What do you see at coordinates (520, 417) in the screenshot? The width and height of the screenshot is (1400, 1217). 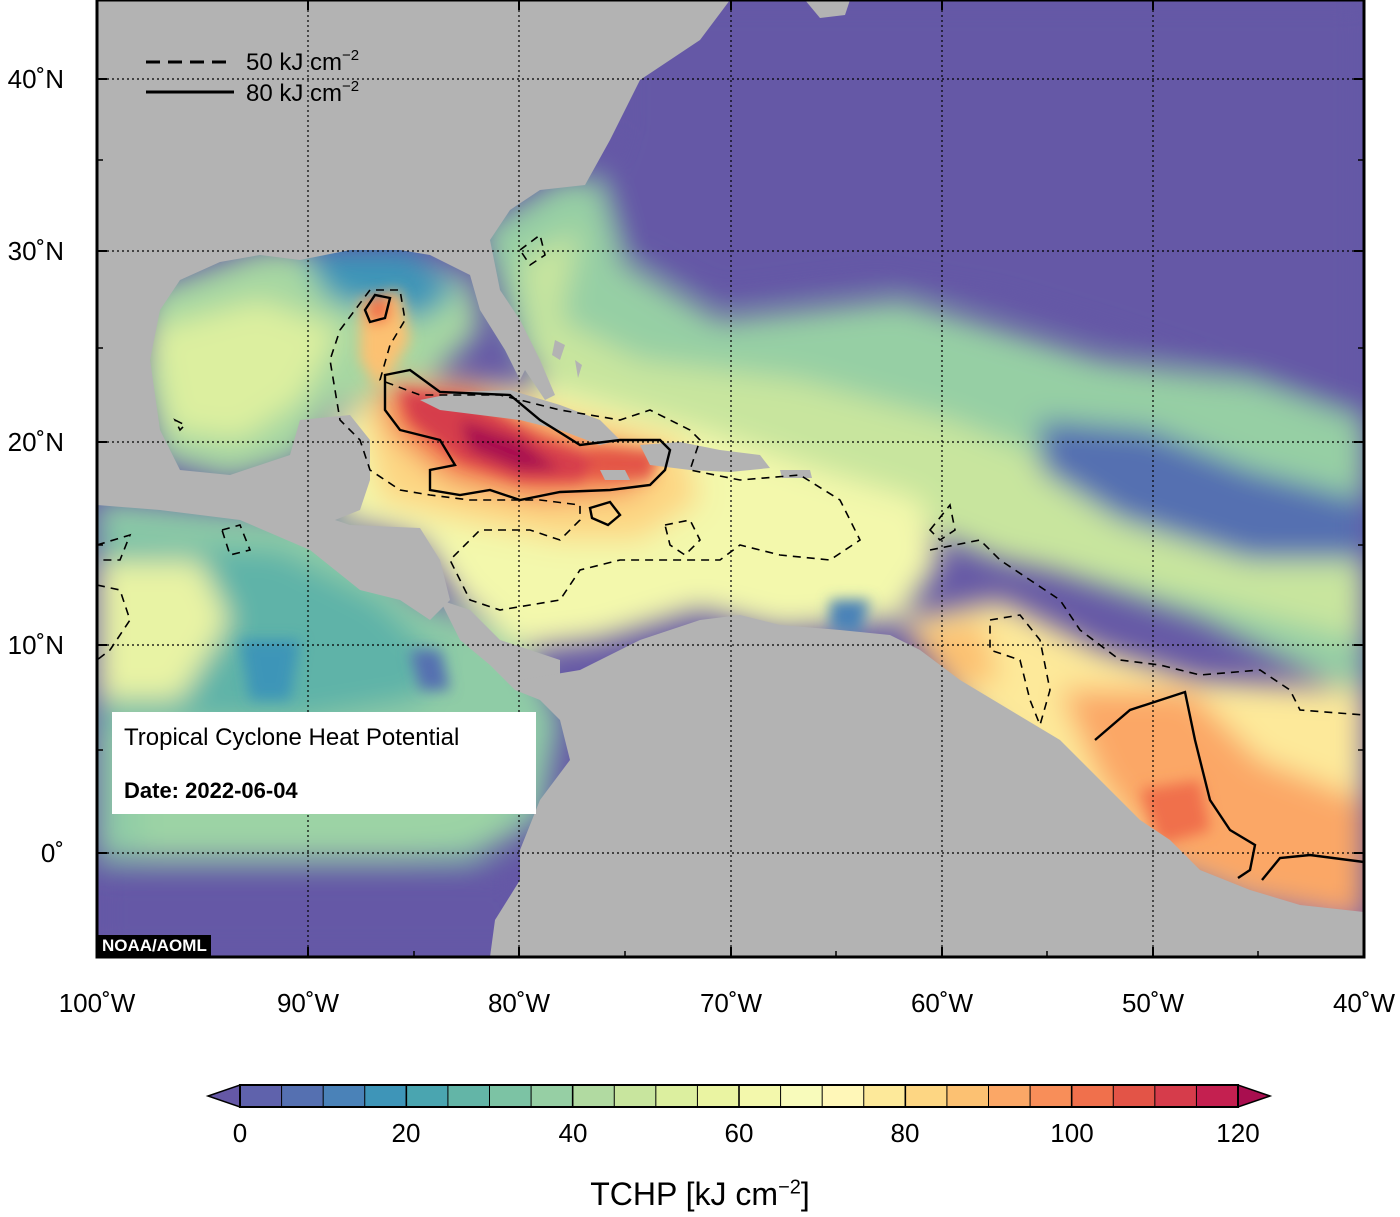 I see `cuba-land` at bounding box center [520, 417].